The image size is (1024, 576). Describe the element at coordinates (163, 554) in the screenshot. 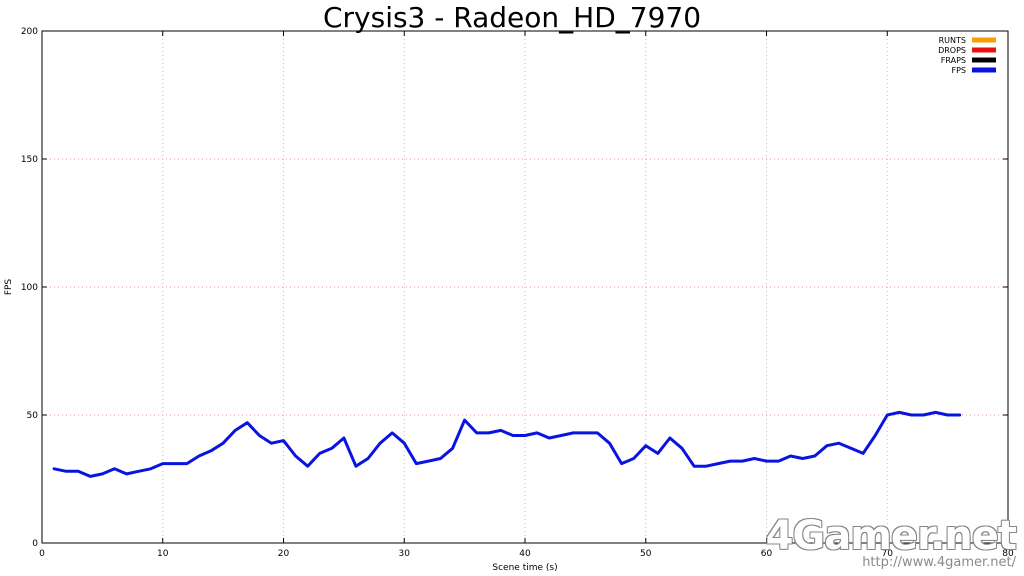

I see `x-tick-label: 10` at that location.